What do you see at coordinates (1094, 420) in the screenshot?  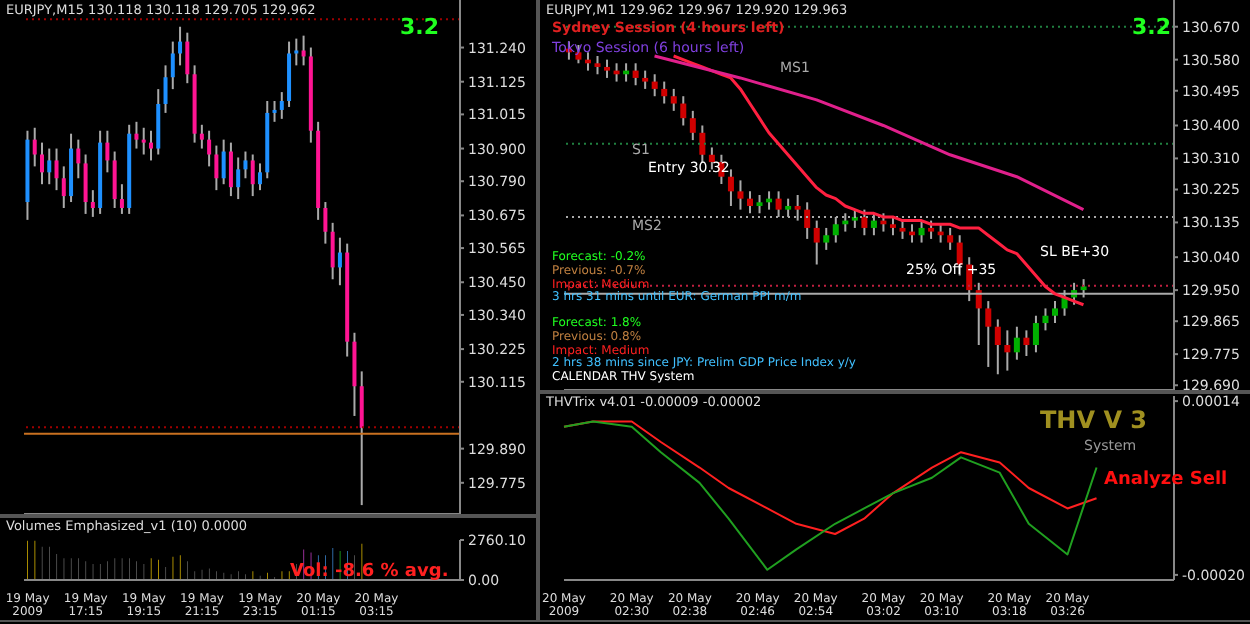 I see `annotation: THV V 3` at bounding box center [1094, 420].